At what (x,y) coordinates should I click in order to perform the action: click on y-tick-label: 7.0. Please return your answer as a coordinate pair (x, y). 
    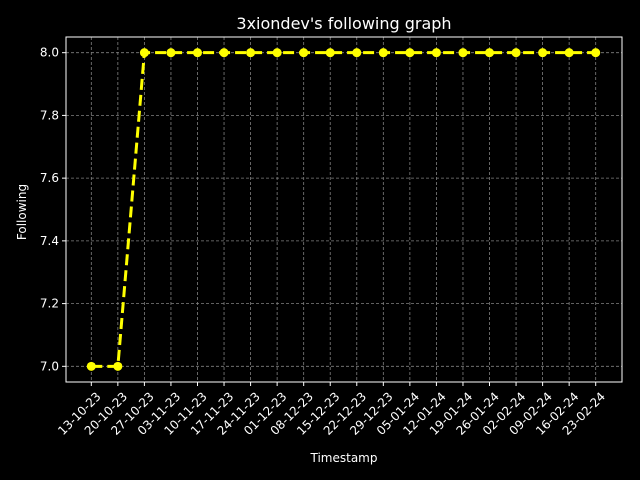
    Looking at the image, I should click on (49, 366).